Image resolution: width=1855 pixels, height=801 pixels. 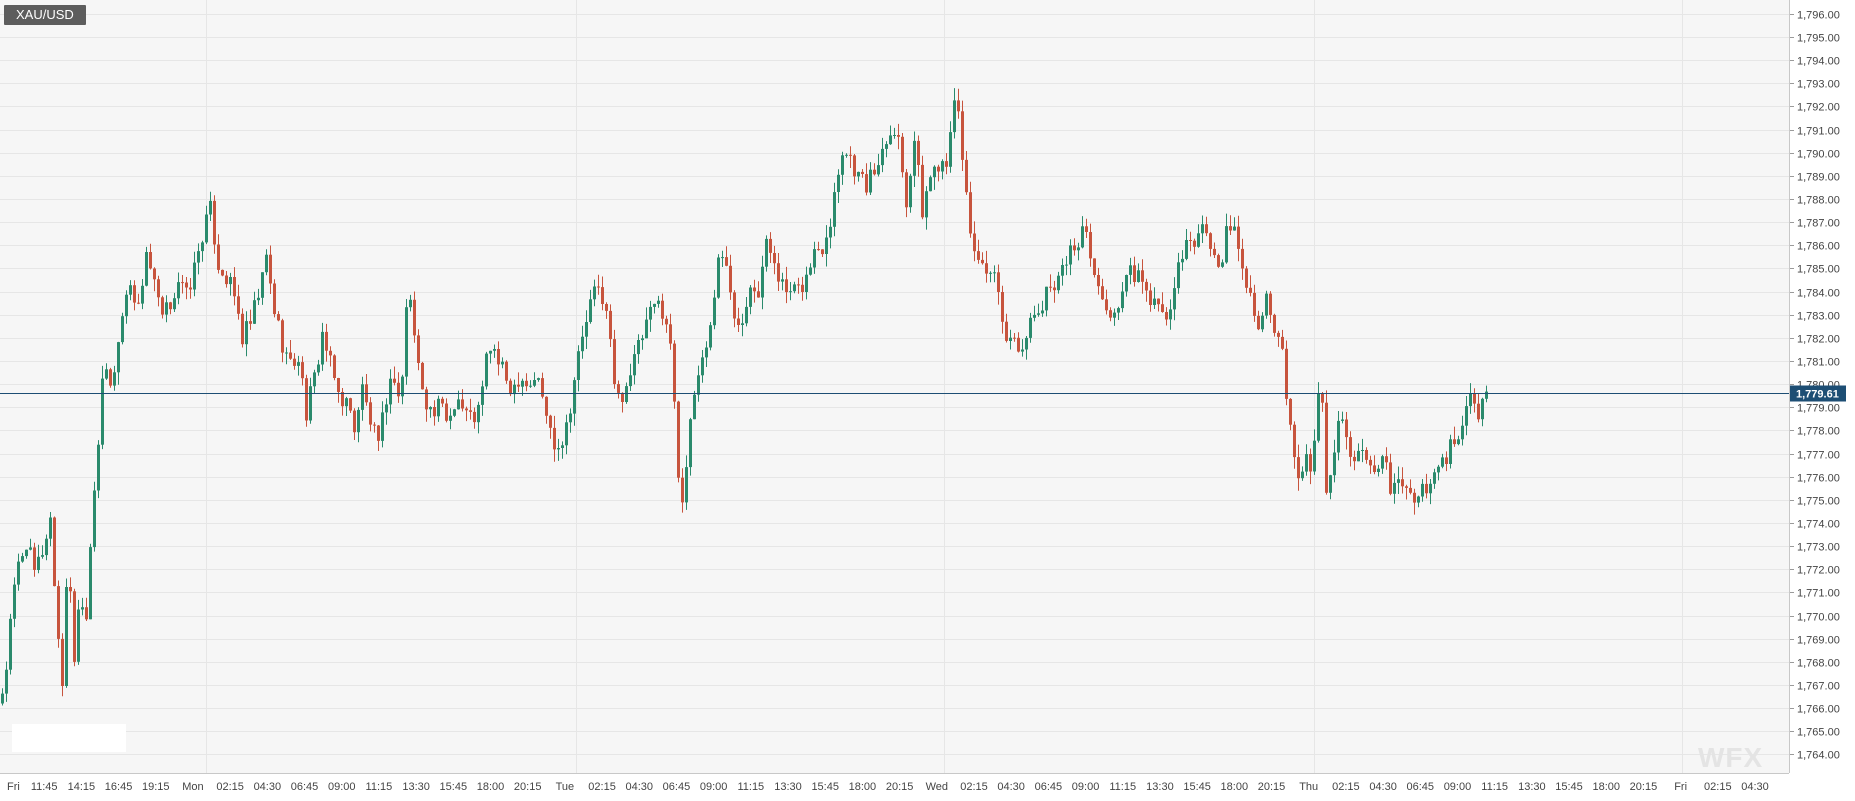 I want to click on price-tick-label: 1,774.00, so click(x=1818, y=525).